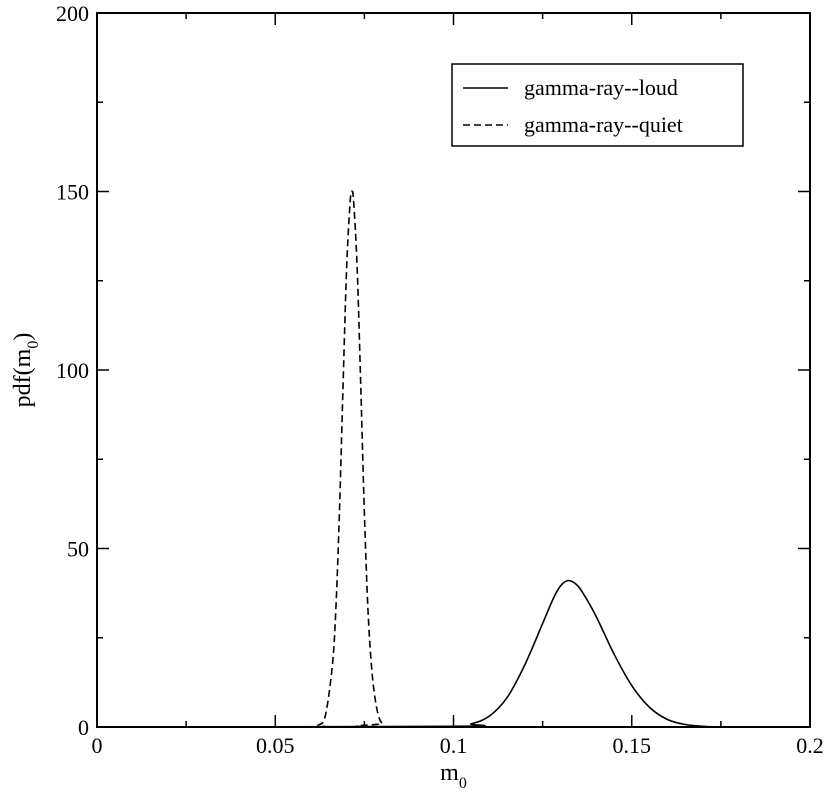 Image resolution: width=830 pixels, height=795 pixels. What do you see at coordinates (601, 87) in the screenshot?
I see `legend-label-loud: gamma-ray--loud` at bounding box center [601, 87].